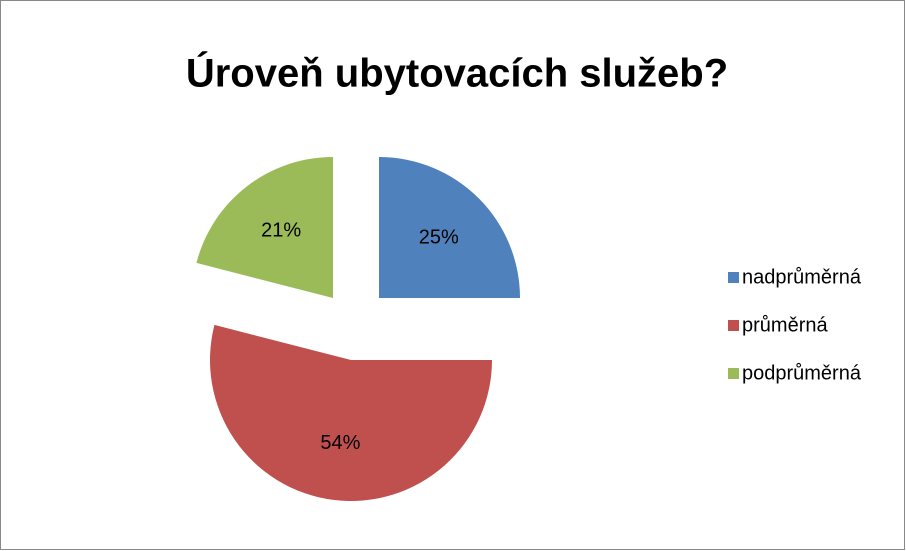 This screenshot has height=551, width=906. I want to click on legend-label: nadprůměrná, so click(802, 277).